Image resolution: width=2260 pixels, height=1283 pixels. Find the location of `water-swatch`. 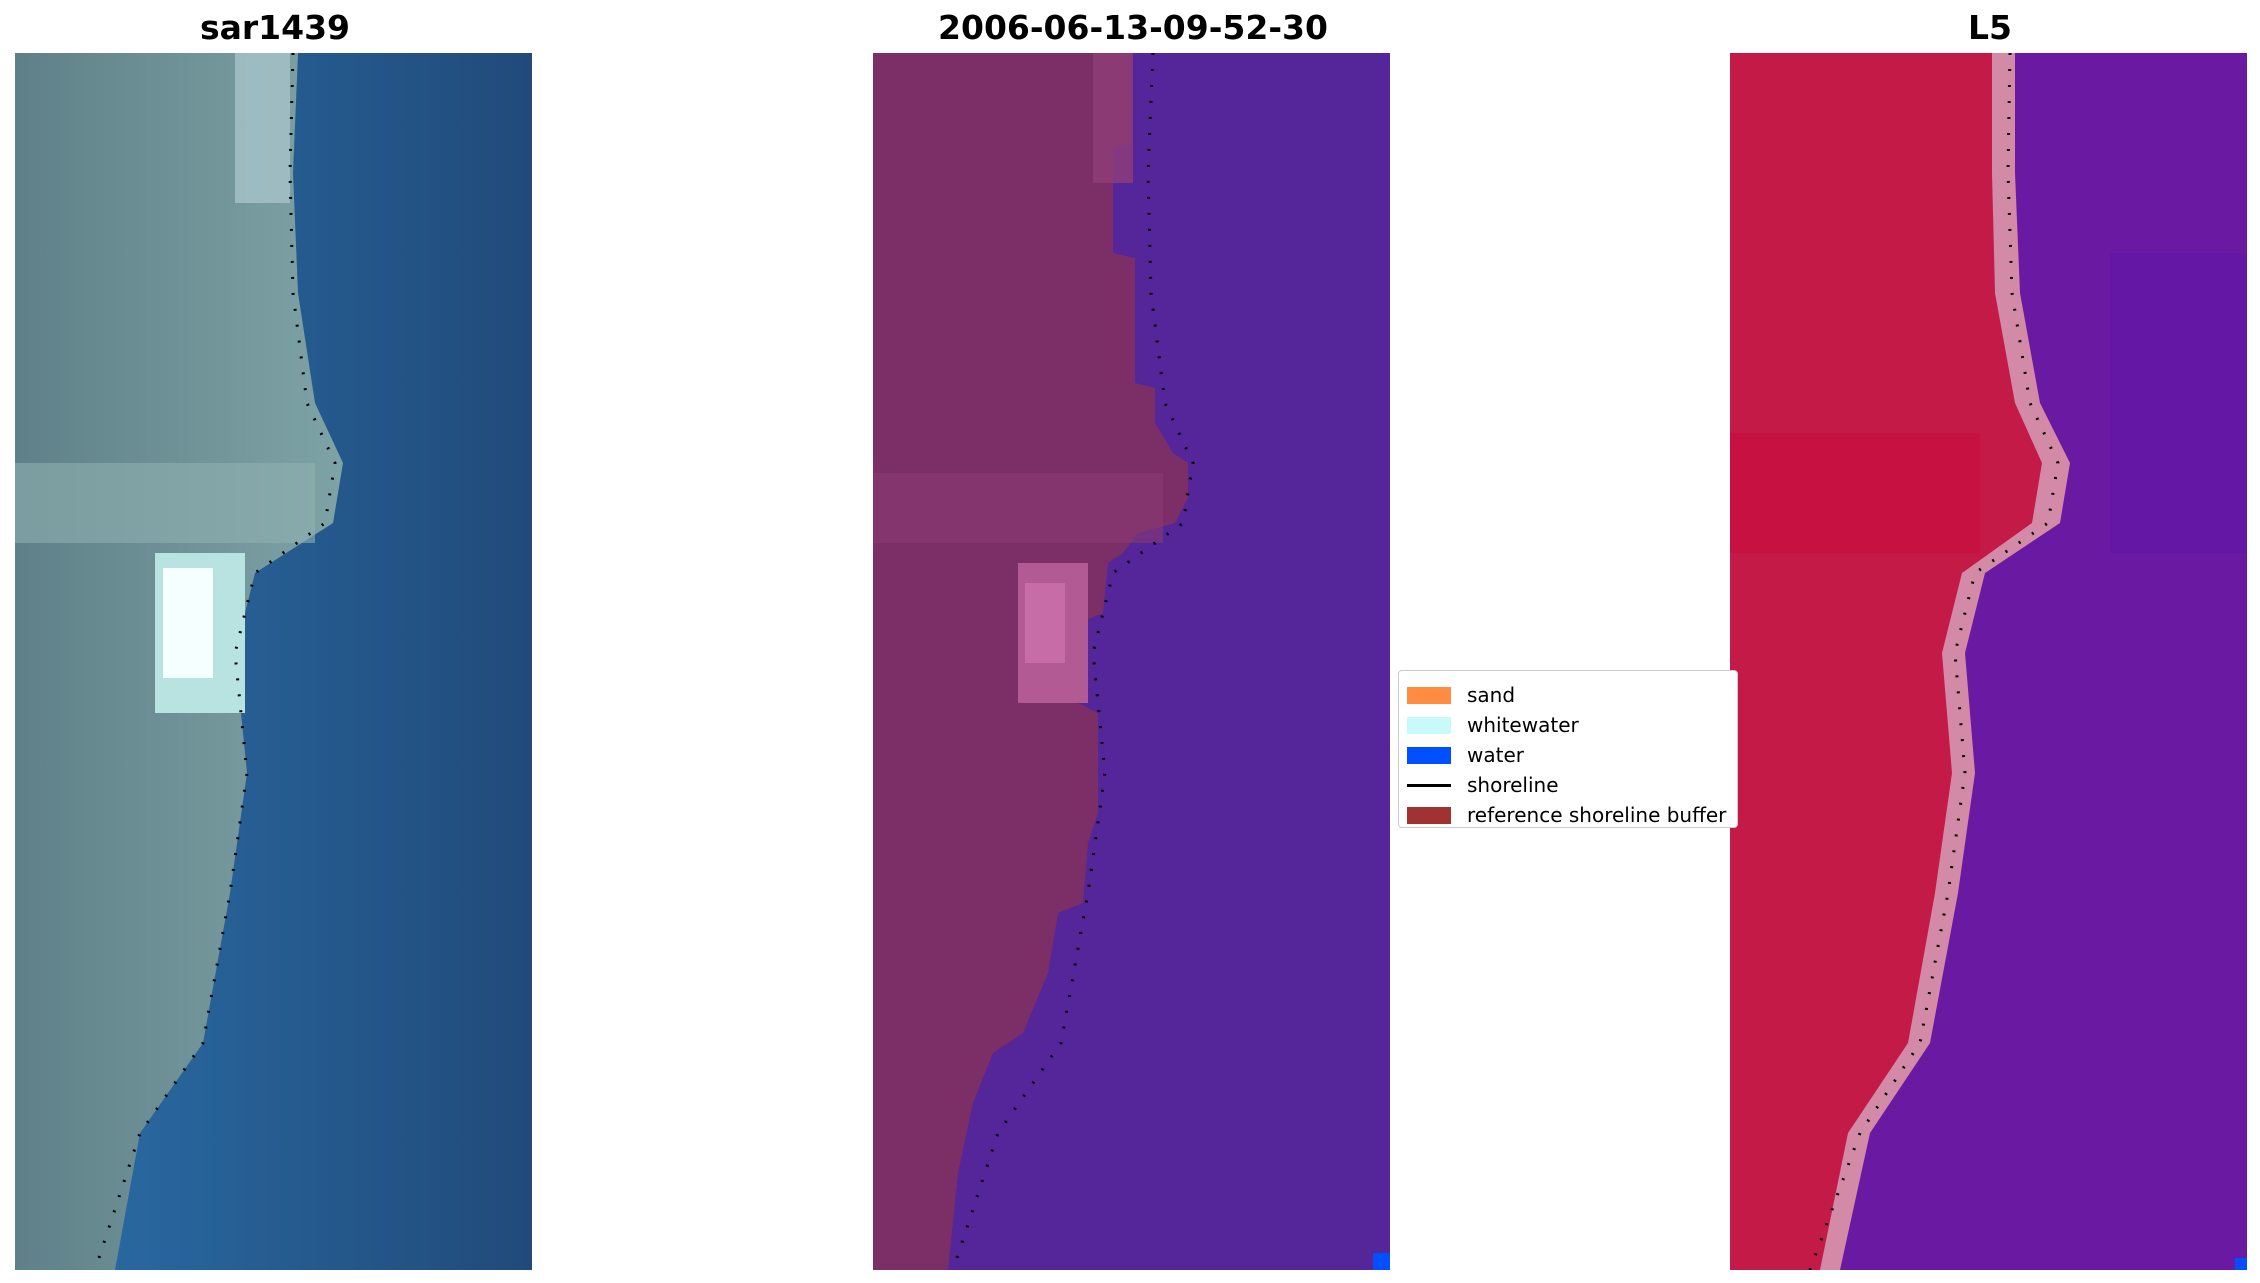

water-swatch is located at coordinates (1429, 755).